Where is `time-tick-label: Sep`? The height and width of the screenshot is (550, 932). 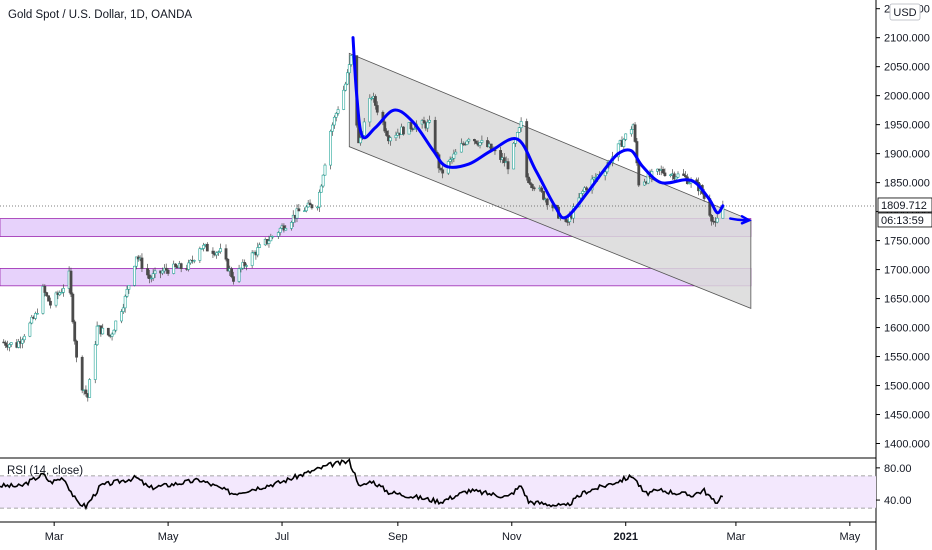
time-tick-label: Sep is located at coordinates (398, 537).